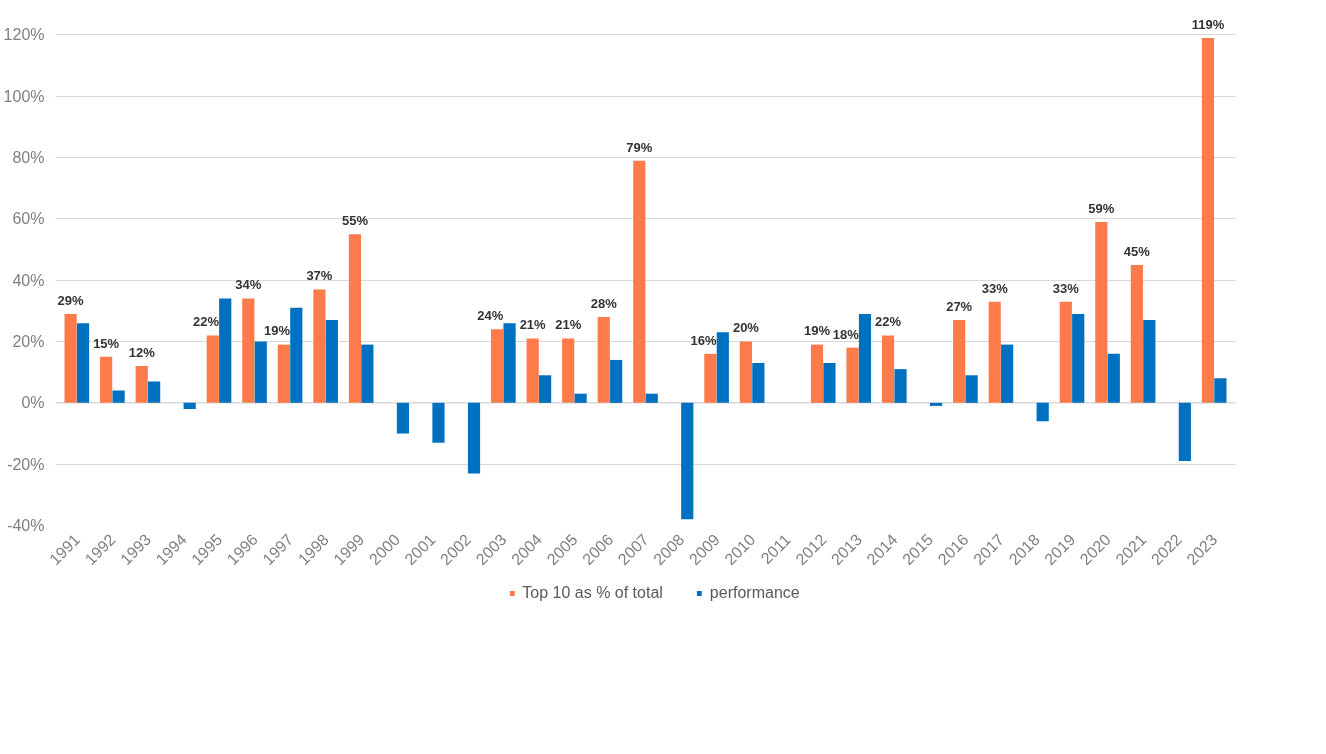 This screenshot has width=1326, height=754. I want to click on y-tick-label: 20%, so click(28, 342).